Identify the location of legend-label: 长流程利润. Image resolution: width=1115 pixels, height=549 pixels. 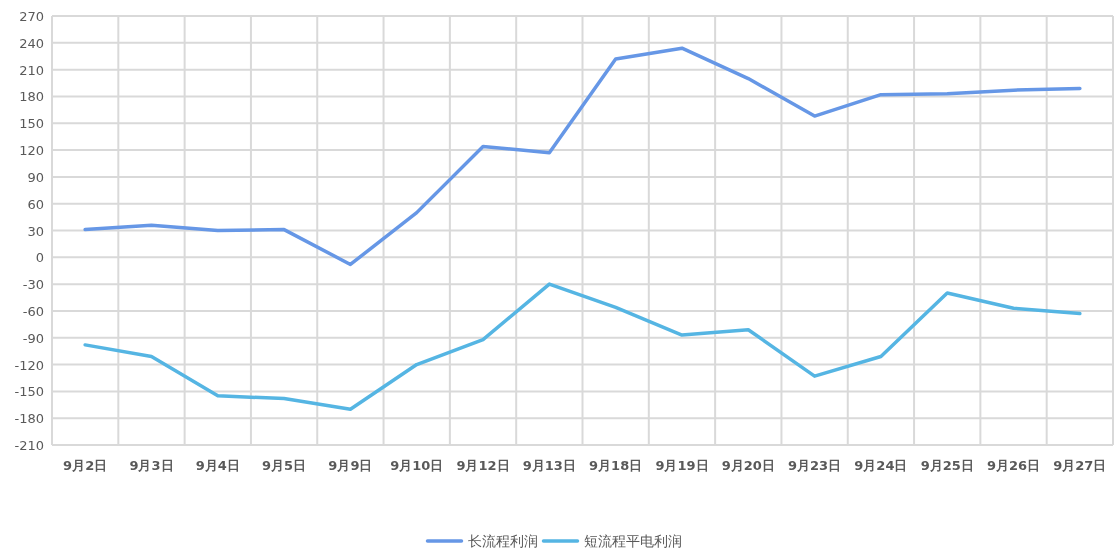
(502, 541).